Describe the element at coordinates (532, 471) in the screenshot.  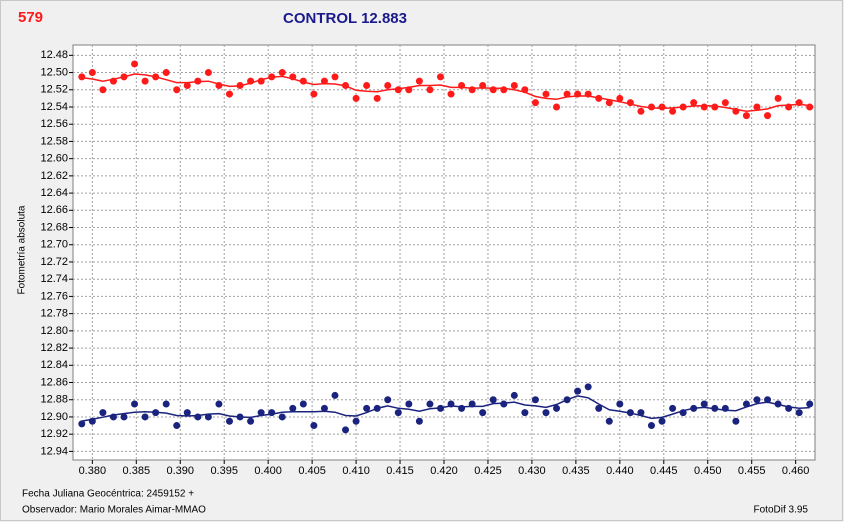
I see `x-tick-label: 0.430` at that location.